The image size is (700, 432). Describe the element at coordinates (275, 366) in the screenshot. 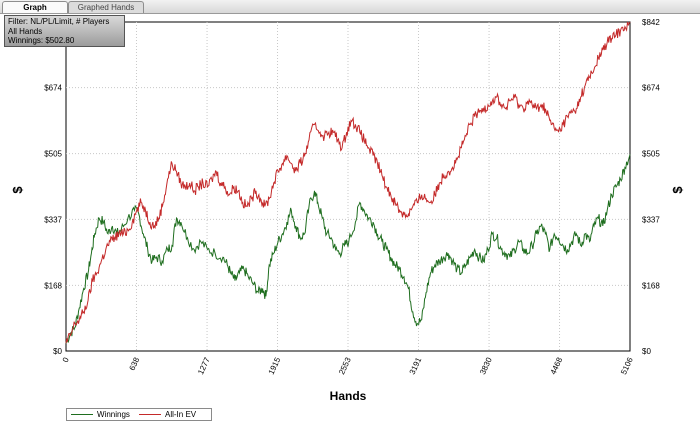

I see `x-tick-label: 1915` at that location.